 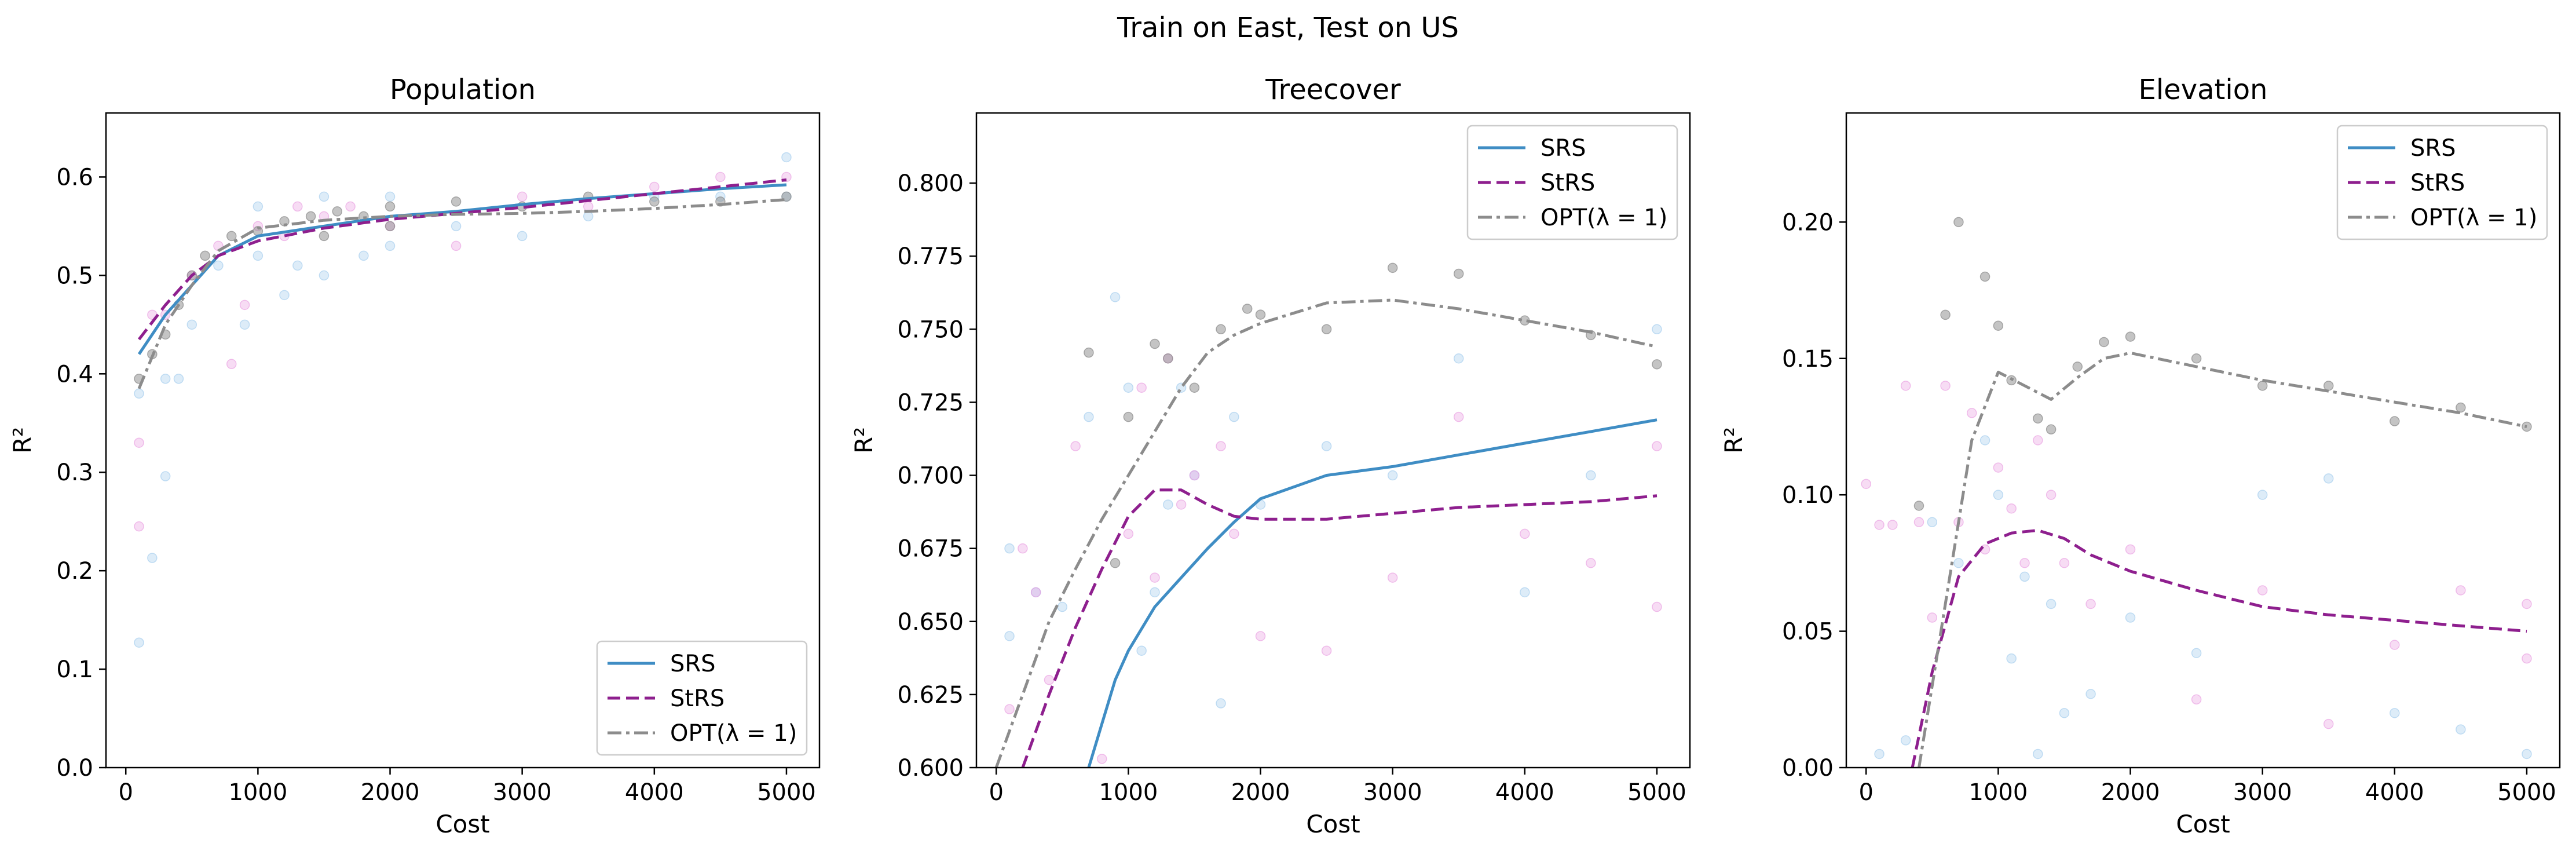 I want to click on y-tick-label: 0.675, so click(x=930, y=549).